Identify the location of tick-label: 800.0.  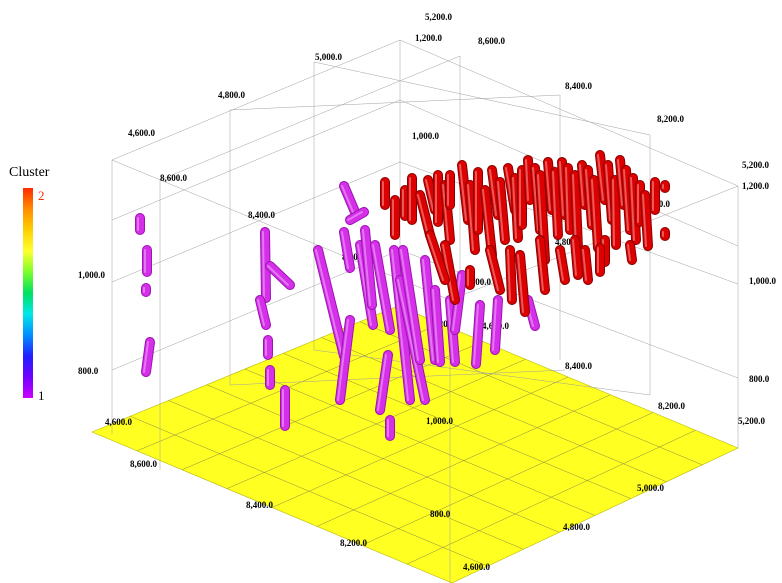
(759, 379).